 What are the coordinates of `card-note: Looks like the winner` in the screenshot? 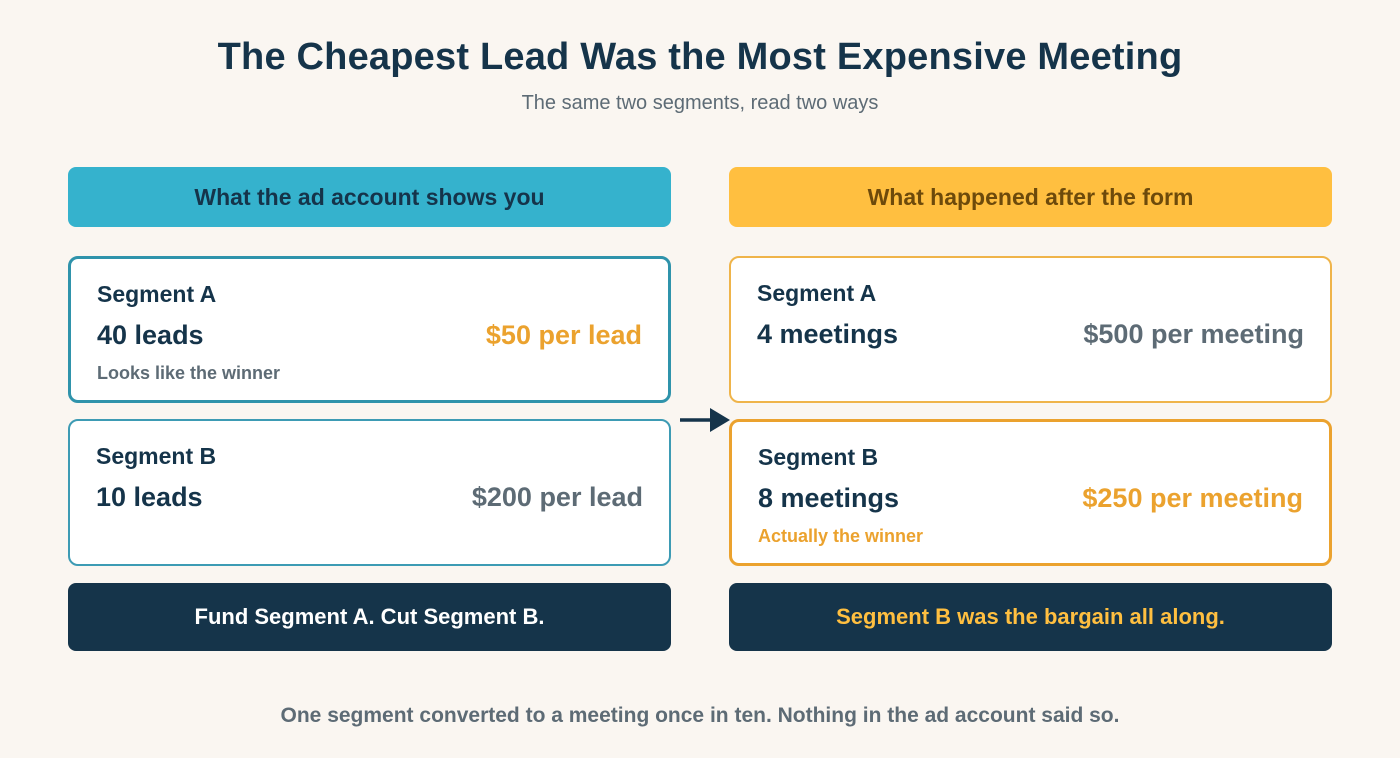 It's located at (189, 373).